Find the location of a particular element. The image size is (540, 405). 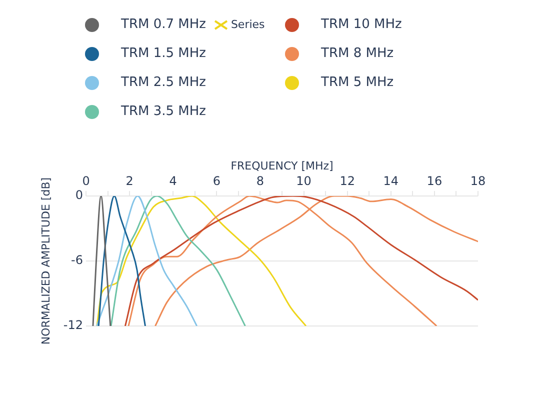

legend-label: TRM 3.5 MHz is located at coordinates (163, 111).